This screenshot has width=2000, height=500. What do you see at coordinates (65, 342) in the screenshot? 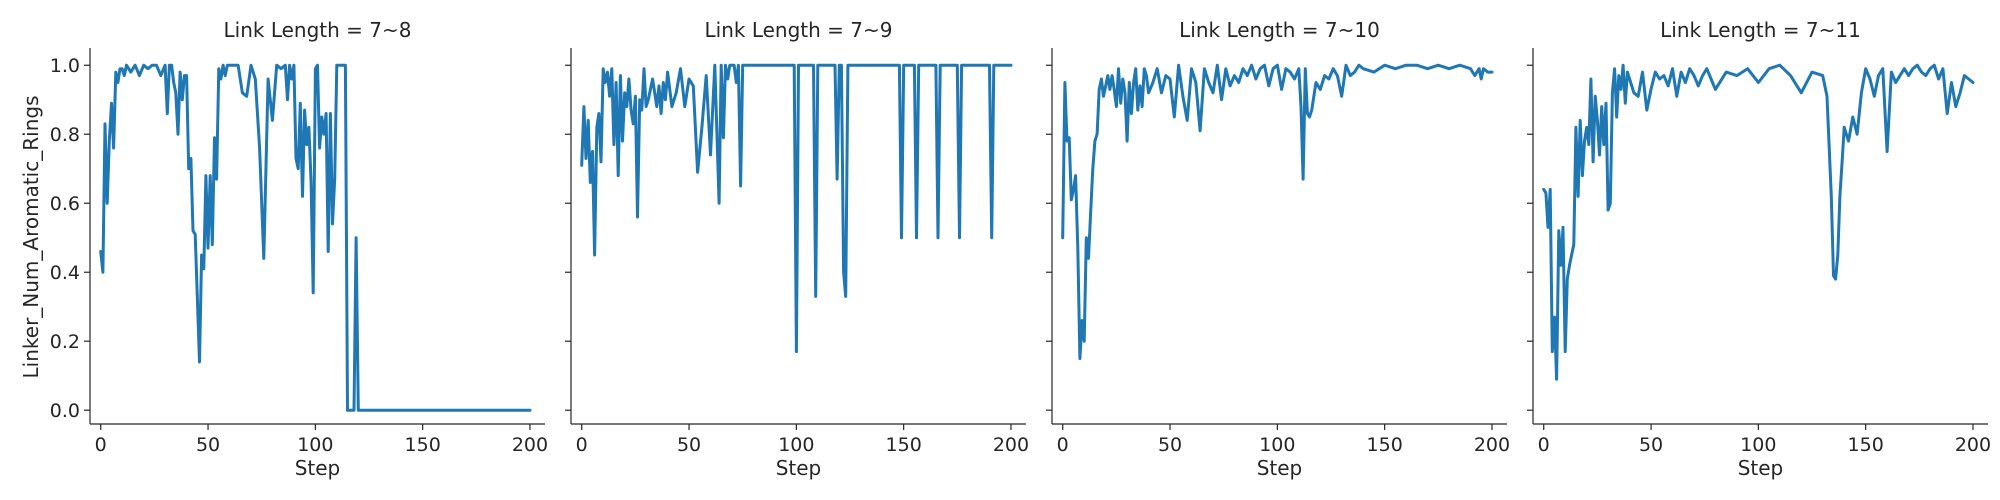
I see `y-tick-label: 0.2` at bounding box center [65, 342].